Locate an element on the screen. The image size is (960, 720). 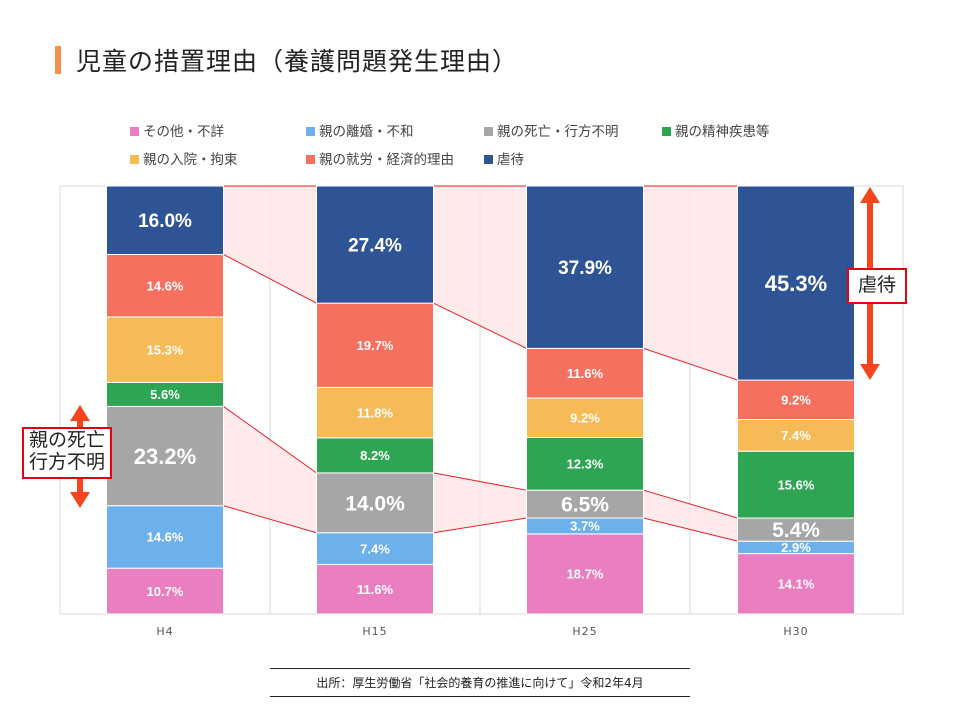
death-arrow-head-down is located at coordinates (80, 500).